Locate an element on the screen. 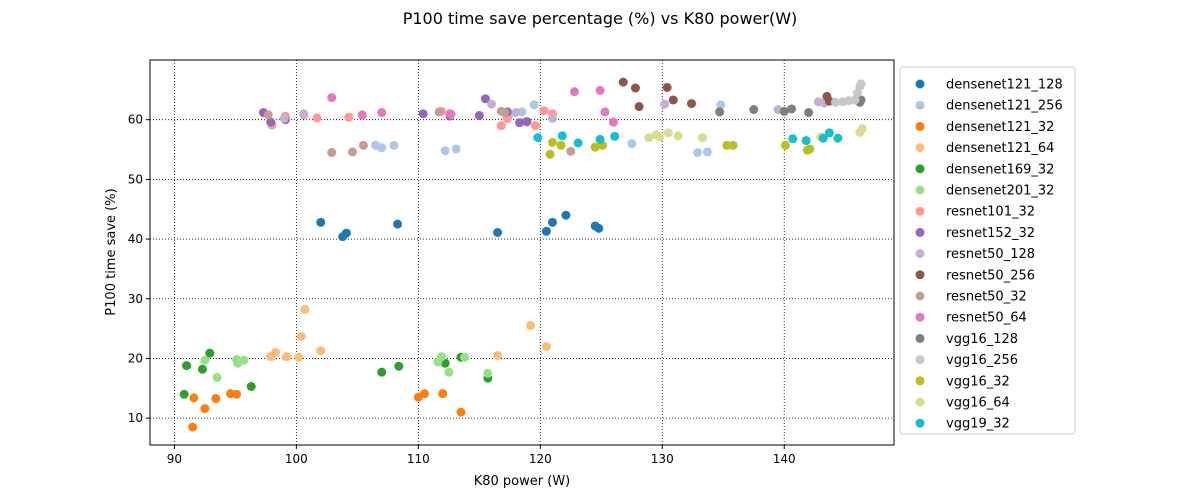  legend-label: vgg19_32 is located at coordinates (978, 424).